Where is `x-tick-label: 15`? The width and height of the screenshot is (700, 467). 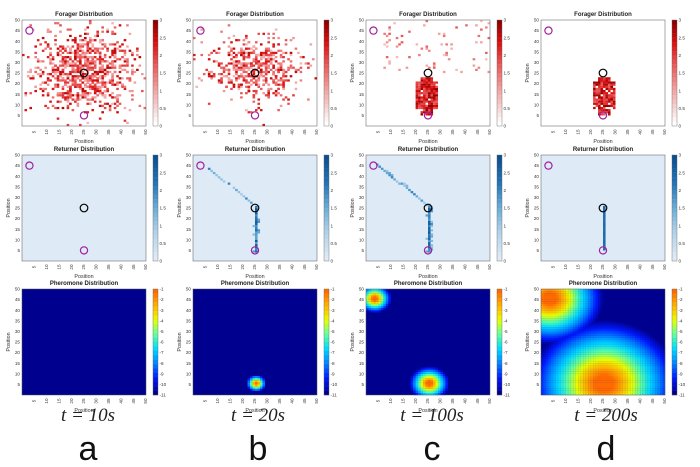
x-tick-label: 15 is located at coordinates (229, 132).